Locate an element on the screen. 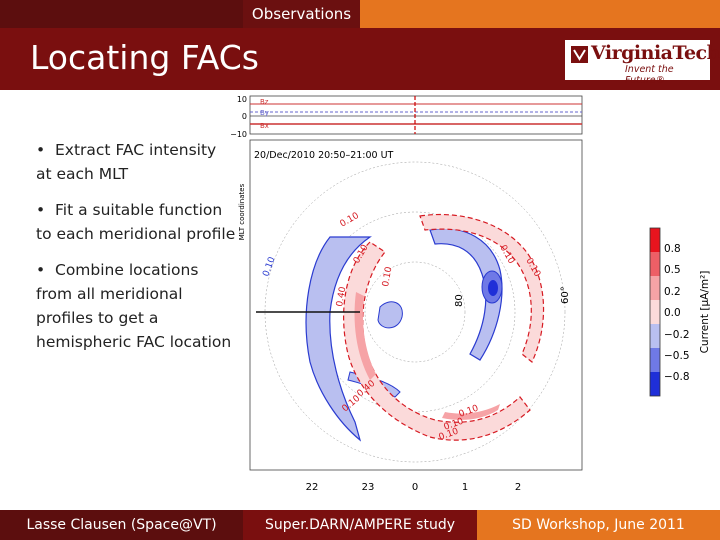  colorbar-tick: −0.2 is located at coordinates (677, 335).